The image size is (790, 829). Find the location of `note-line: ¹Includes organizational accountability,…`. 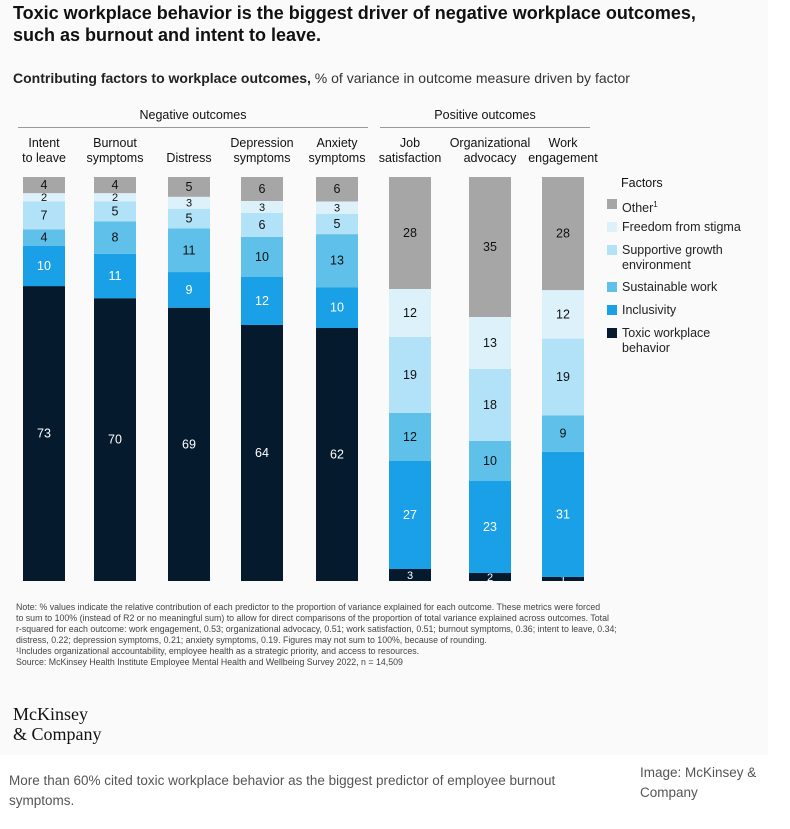

note-line: ¹Includes organizational accountability,… is located at coordinates (218, 651).